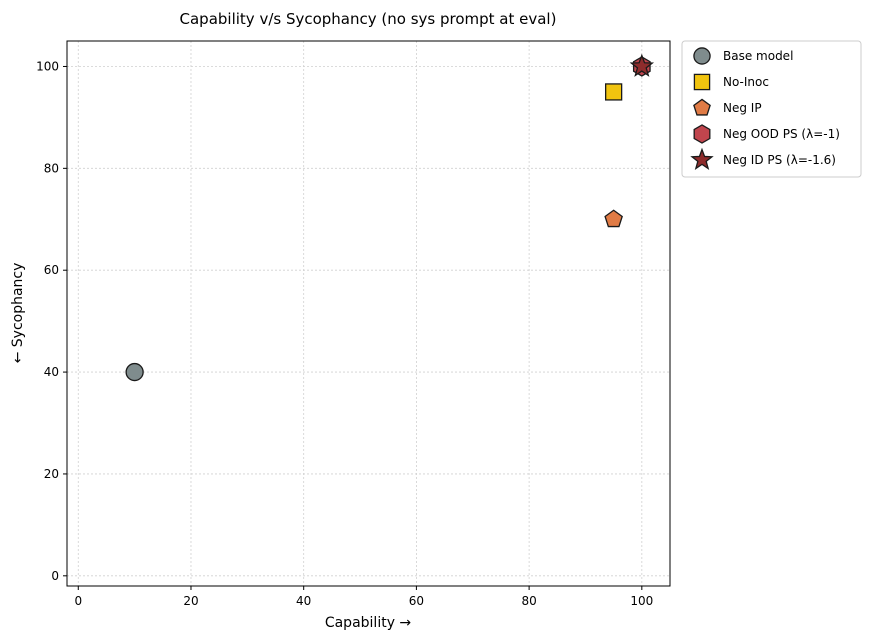  I want to click on y-axis-ticks: 0 20 40 60 80 100, so click(51, 321).